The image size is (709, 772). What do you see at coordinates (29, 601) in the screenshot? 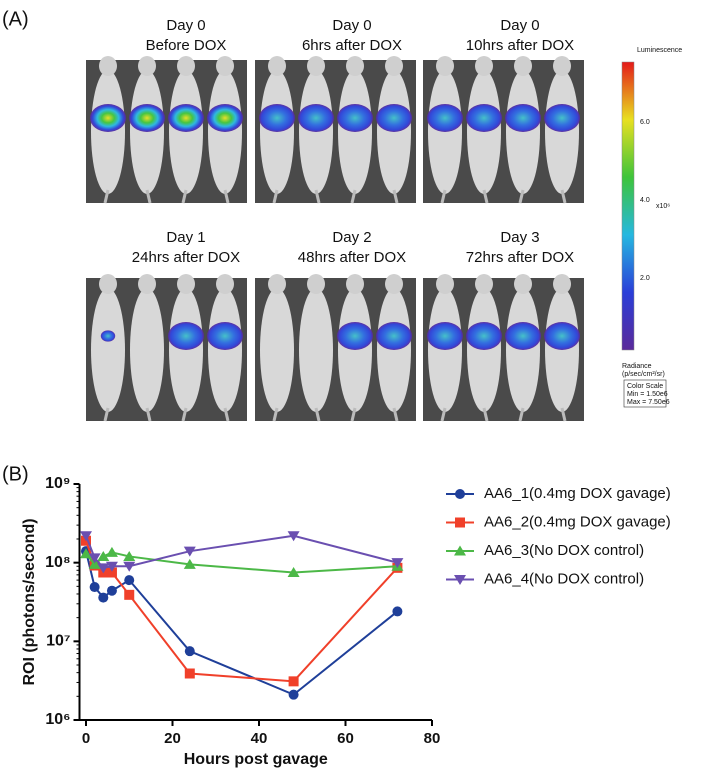
I see `y-axis-label: ROI (photons/second)` at bounding box center [29, 601].